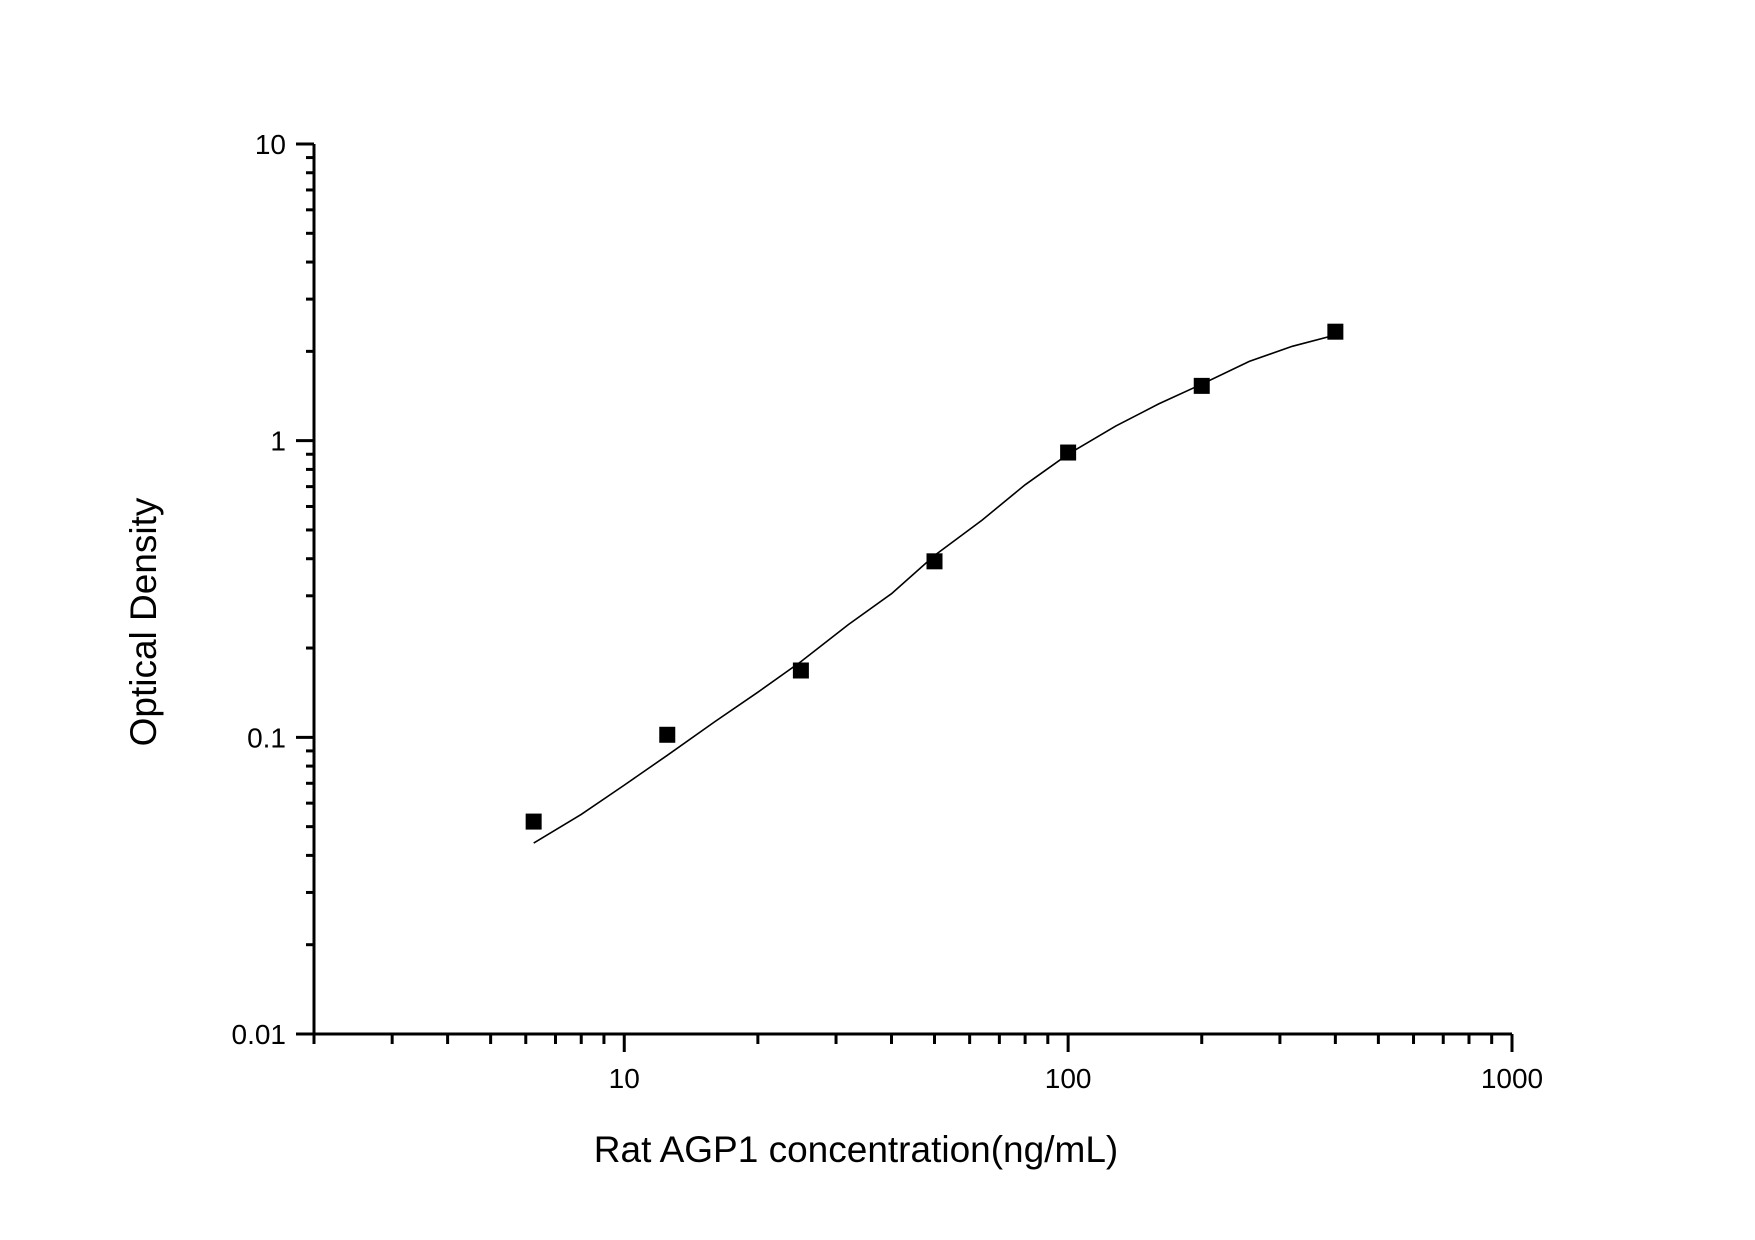  Describe the element at coordinates (1068, 1078) in the screenshot. I see `x-tick-label: 100` at that location.